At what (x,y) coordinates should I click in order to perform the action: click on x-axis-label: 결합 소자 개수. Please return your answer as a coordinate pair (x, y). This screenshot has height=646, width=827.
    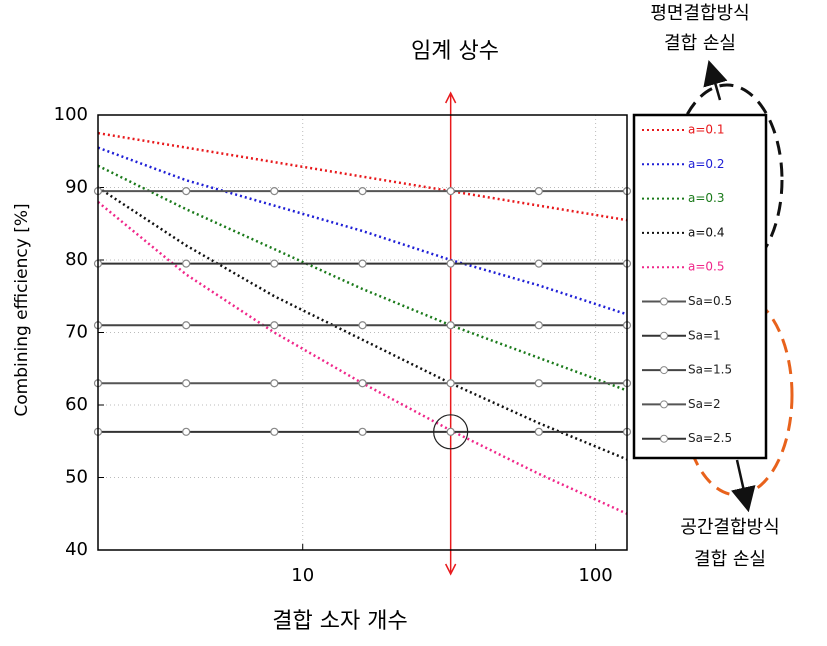
    Looking at the image, I should click on (339, 621).